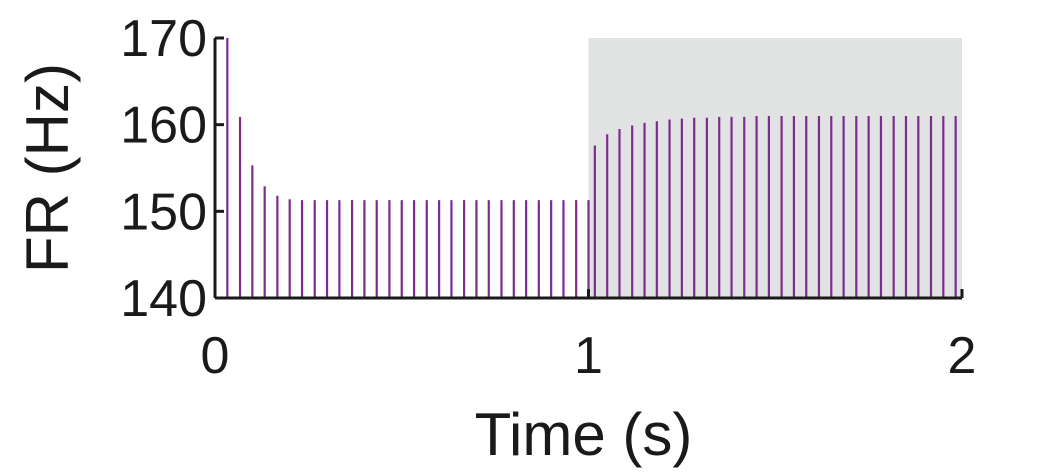 Image resolution: width=1063 pixels, height=472 pixels. I want to click on x-tick-label: 0, so click(215, 356).